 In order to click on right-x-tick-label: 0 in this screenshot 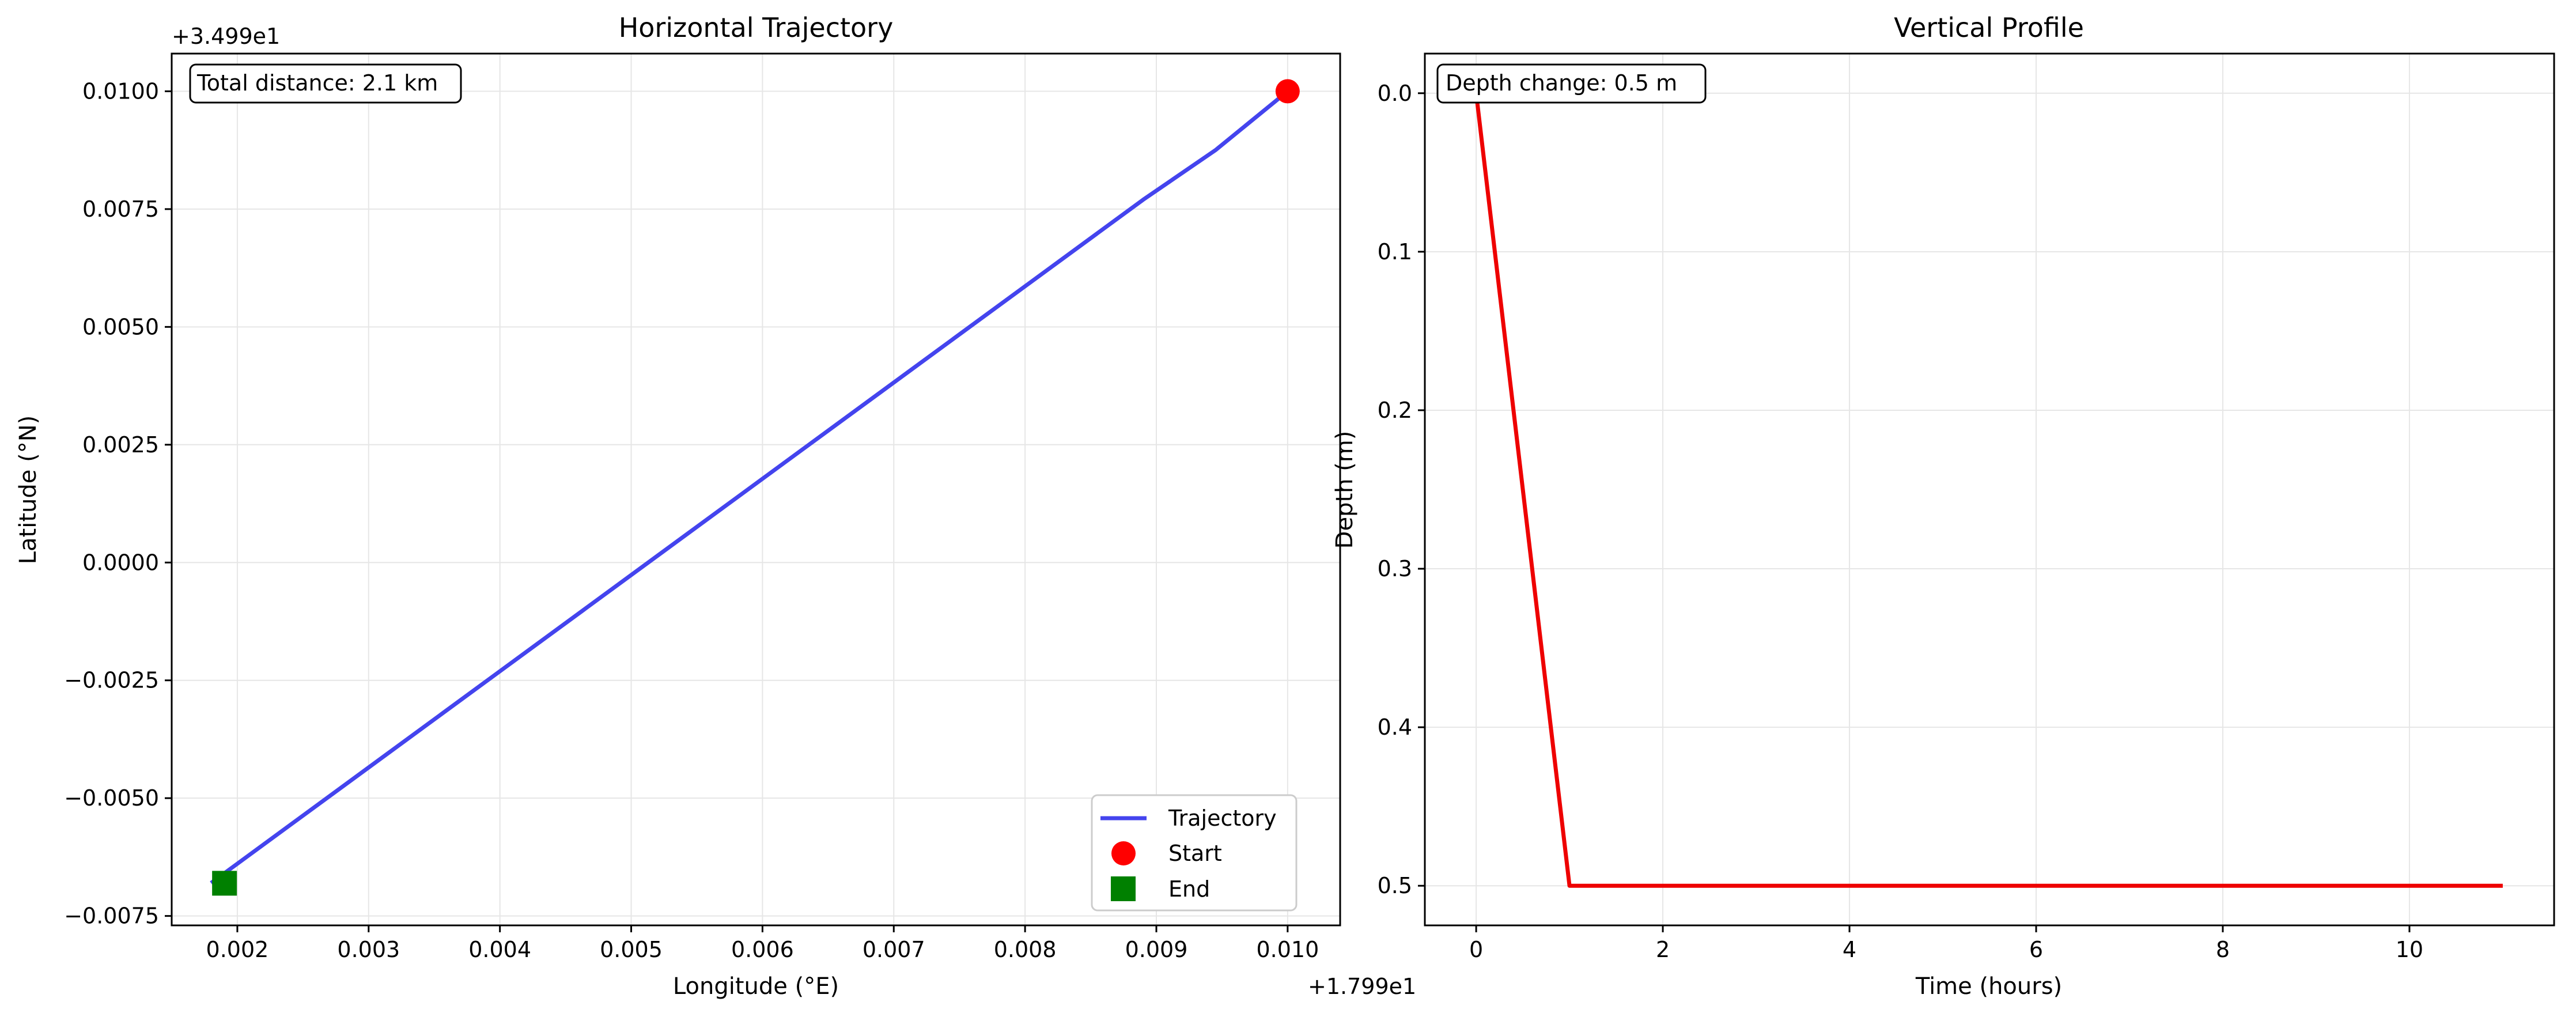, I will do `click(1476, 949)`.